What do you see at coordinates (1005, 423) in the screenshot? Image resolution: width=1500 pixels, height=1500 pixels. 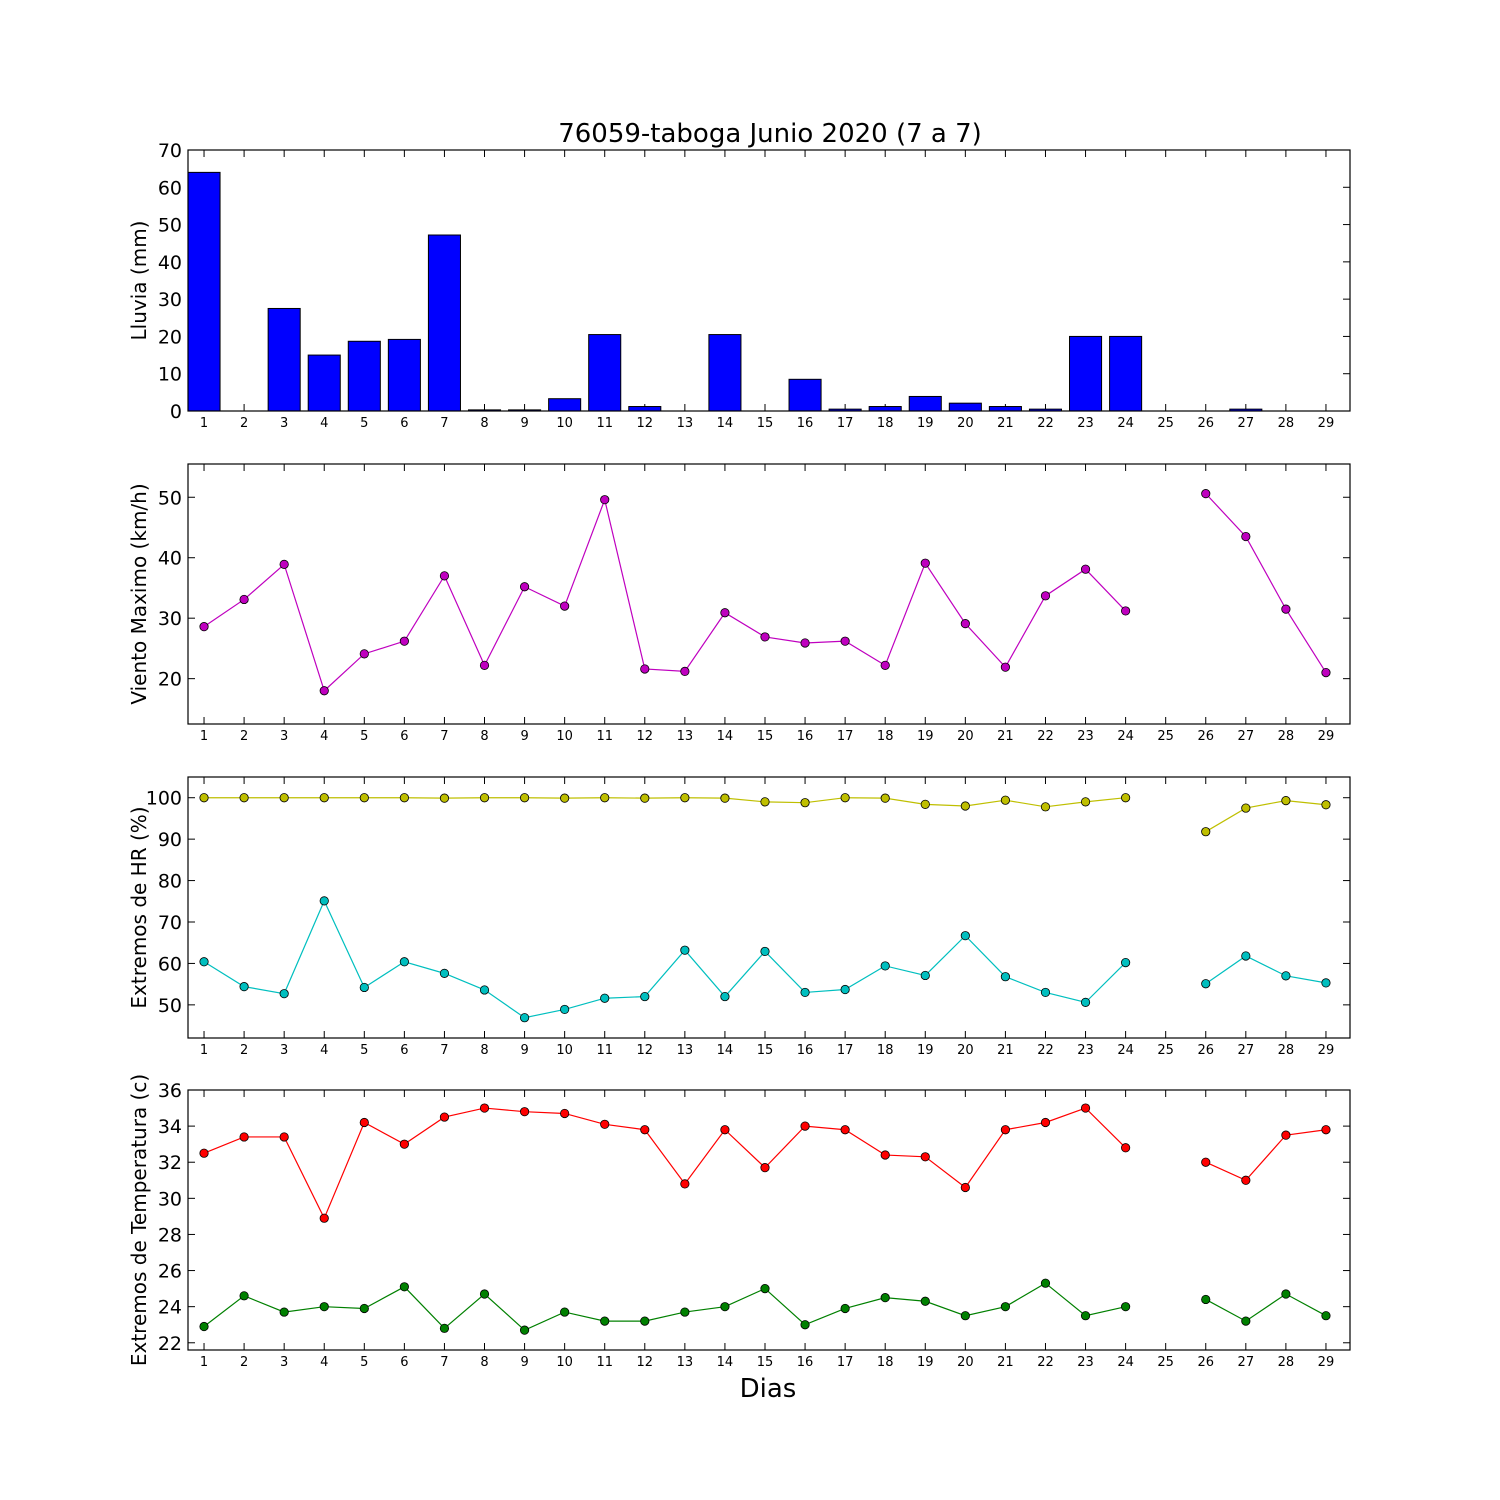 I see `x-tick-label: 21` at bounding box center [1005, 423].